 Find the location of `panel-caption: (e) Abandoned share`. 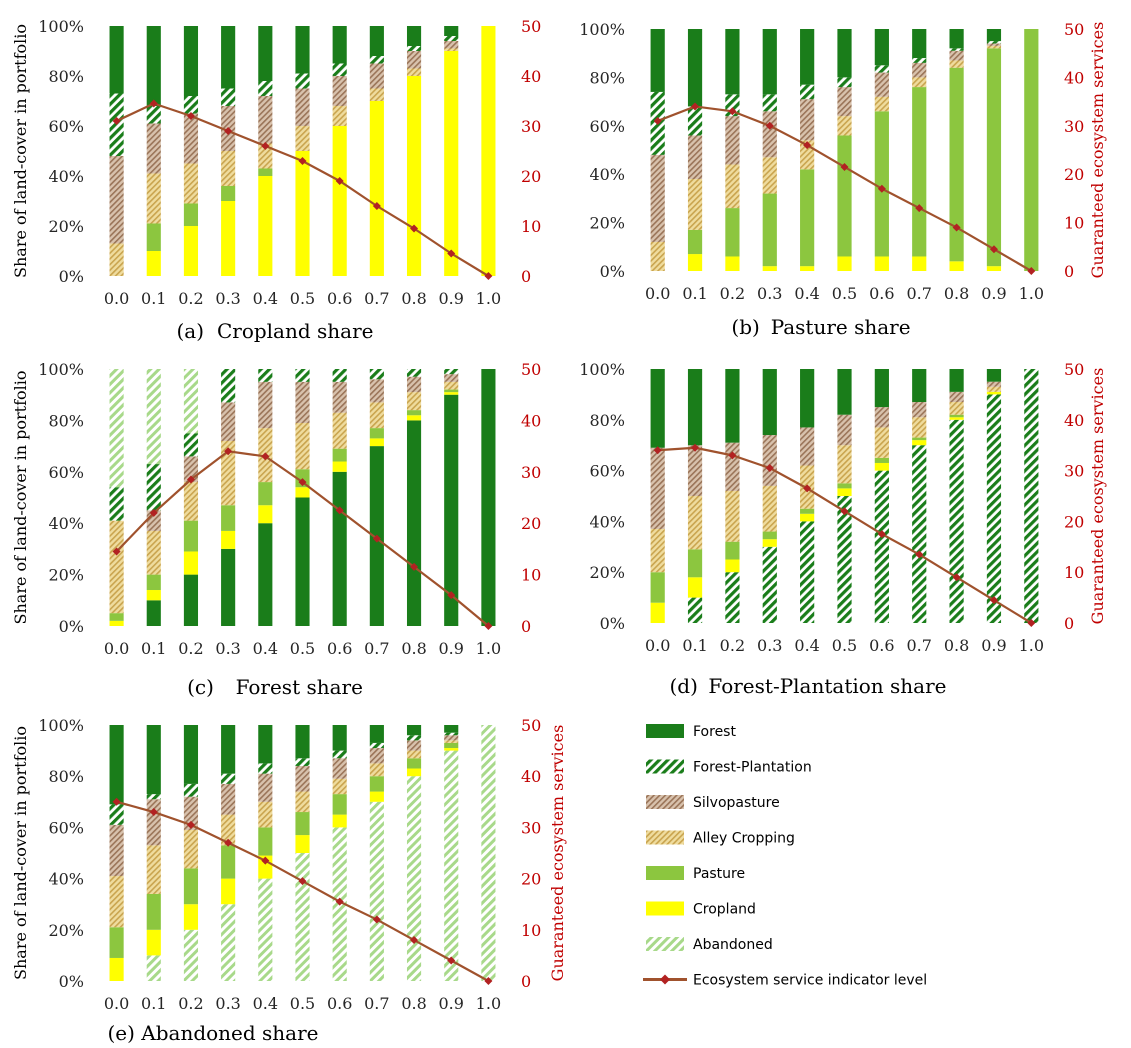

panel-caption: (e) Abandoned share is located at coordinates (212, 1033).